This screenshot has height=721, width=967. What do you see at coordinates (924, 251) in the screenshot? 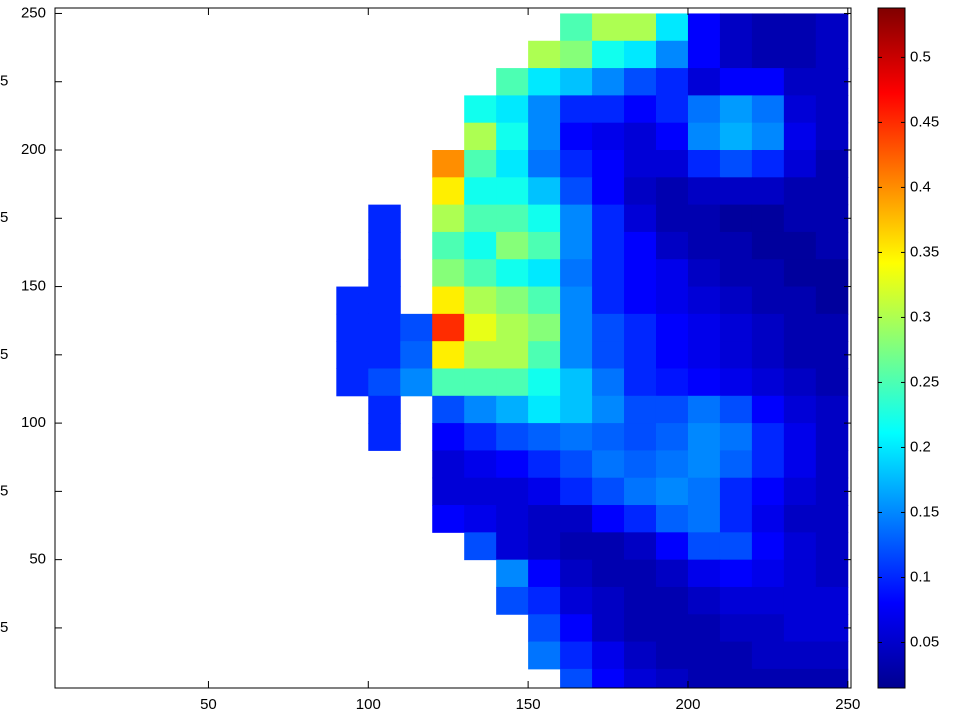
I see `colorbar-tick-label: 0.35` at bounding box center [924, 251].